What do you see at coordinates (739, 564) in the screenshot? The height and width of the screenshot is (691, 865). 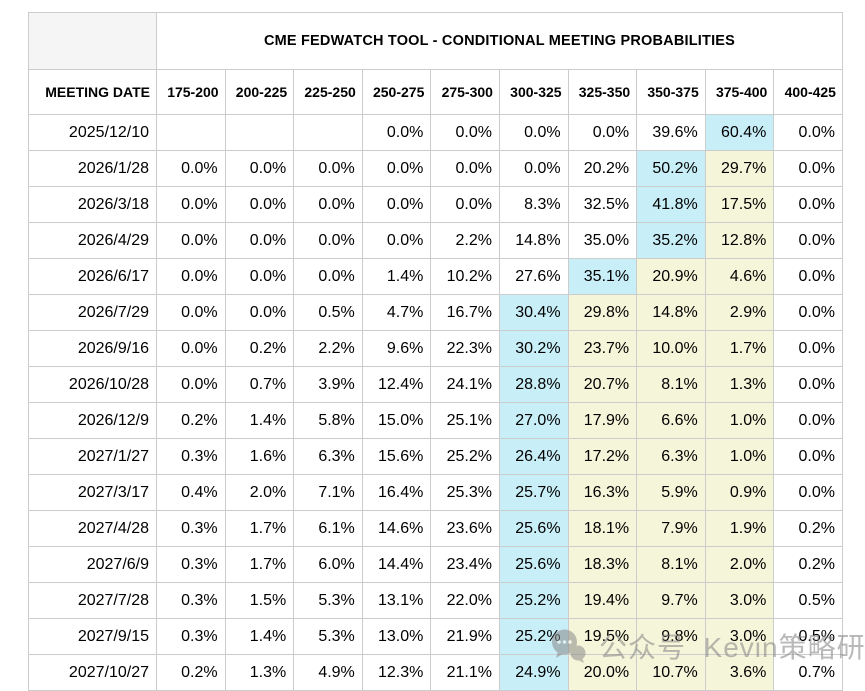 I see `probability-cell: 2.0%` at bounding box center [739, 564].